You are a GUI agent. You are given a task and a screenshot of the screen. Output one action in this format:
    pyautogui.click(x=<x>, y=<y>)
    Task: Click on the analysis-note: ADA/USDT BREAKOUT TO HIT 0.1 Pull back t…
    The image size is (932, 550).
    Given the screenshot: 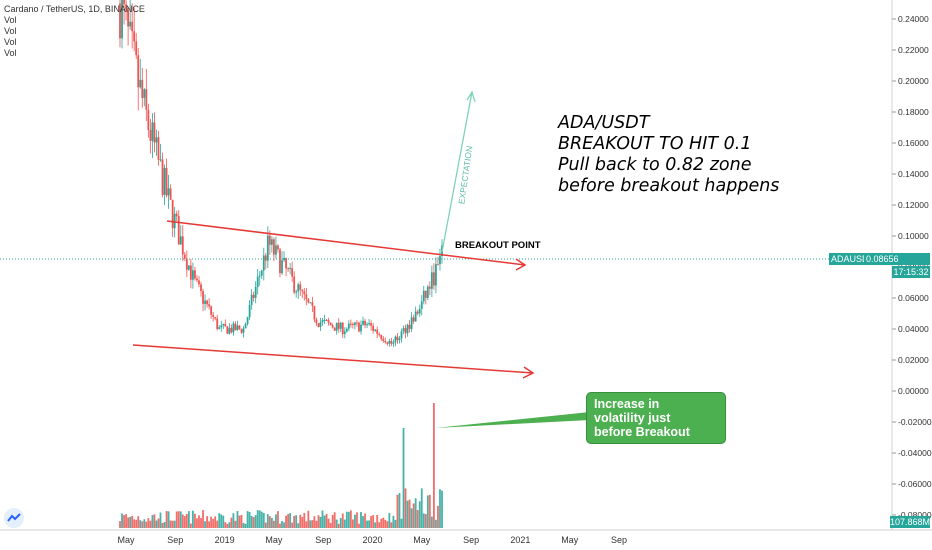 What is the action you would take?
    pyautogui.click(x=668, y=155)
    